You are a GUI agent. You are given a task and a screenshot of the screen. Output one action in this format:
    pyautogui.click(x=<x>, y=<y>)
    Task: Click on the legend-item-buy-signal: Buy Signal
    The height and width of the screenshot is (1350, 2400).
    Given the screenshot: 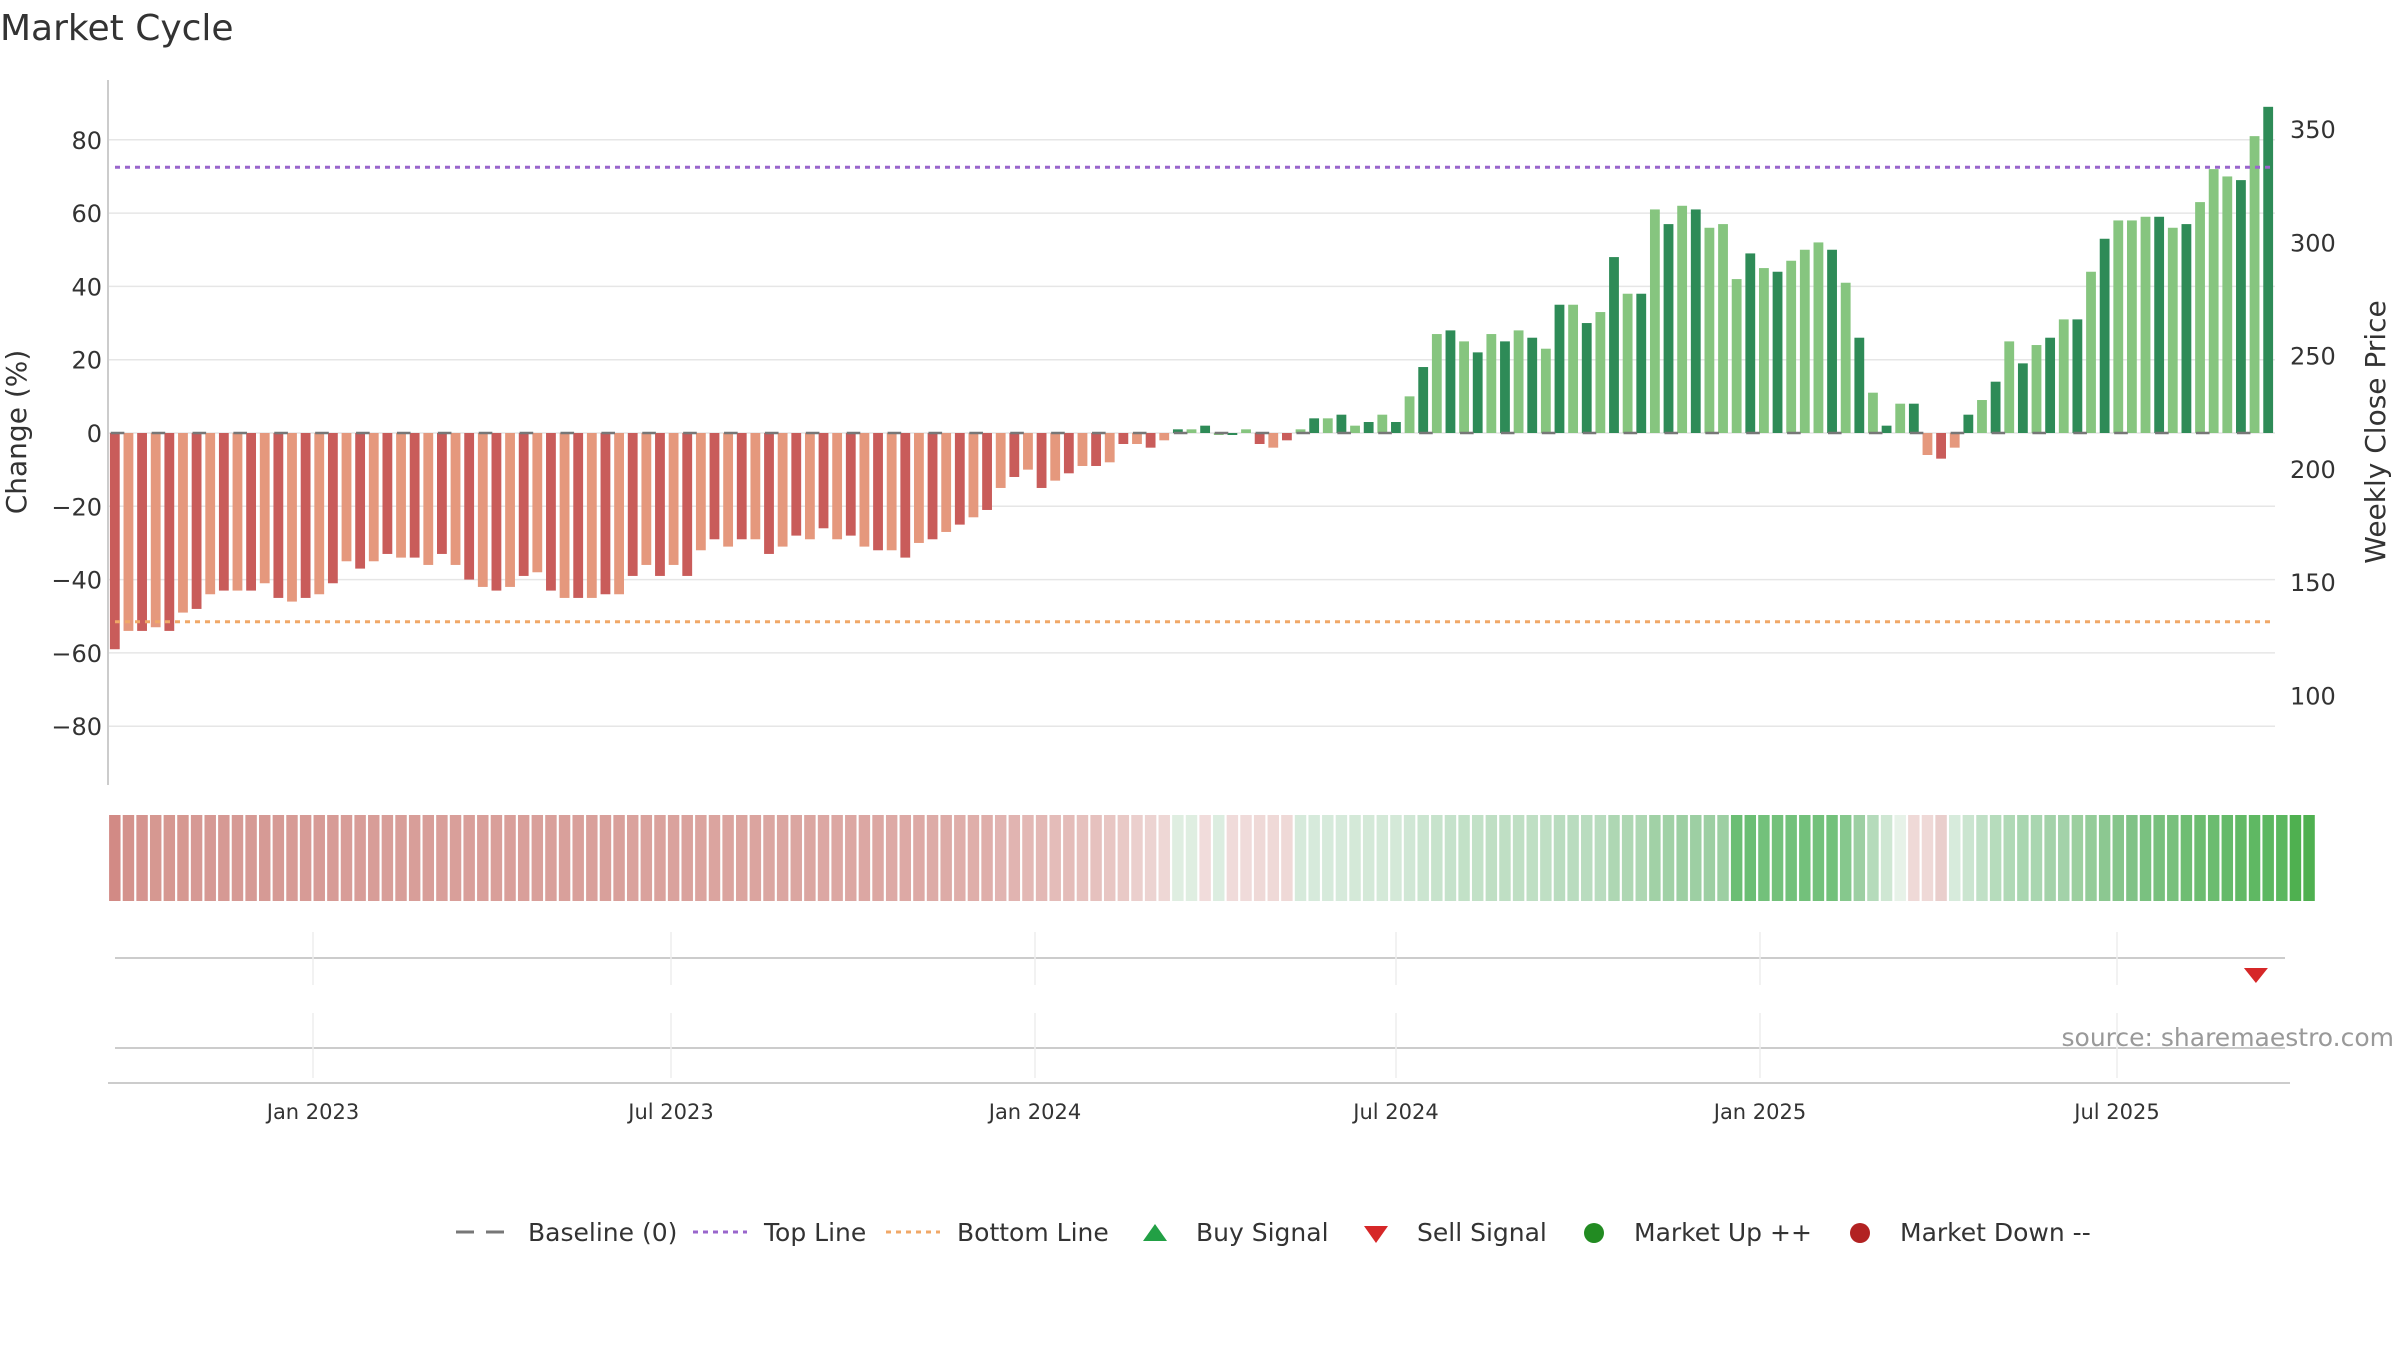 What is the action you would take?
    pyautogui.click(x=1236, y=1232)
    